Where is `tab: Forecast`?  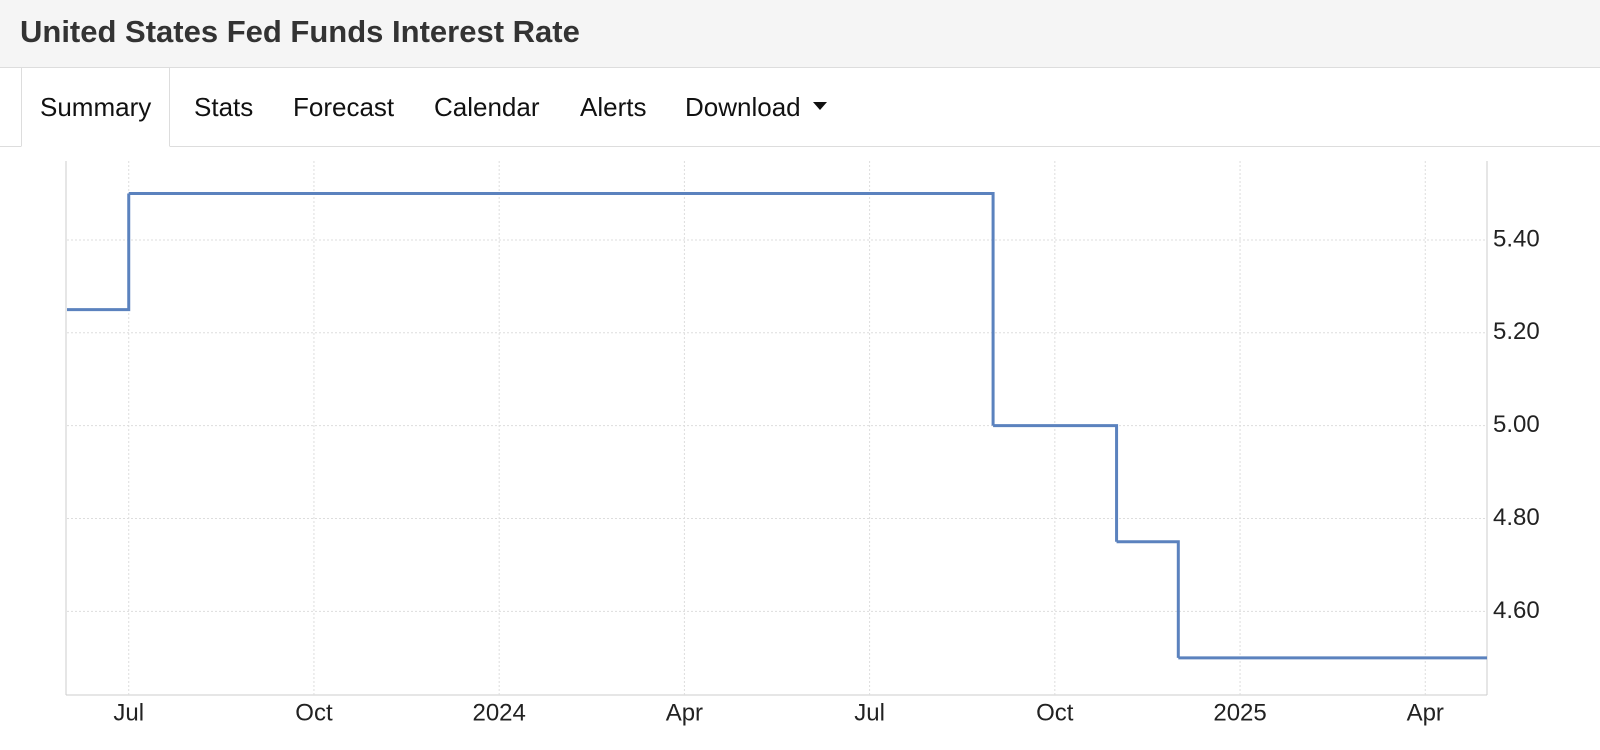
tab: Forecast is located at coordinates (344, 107).